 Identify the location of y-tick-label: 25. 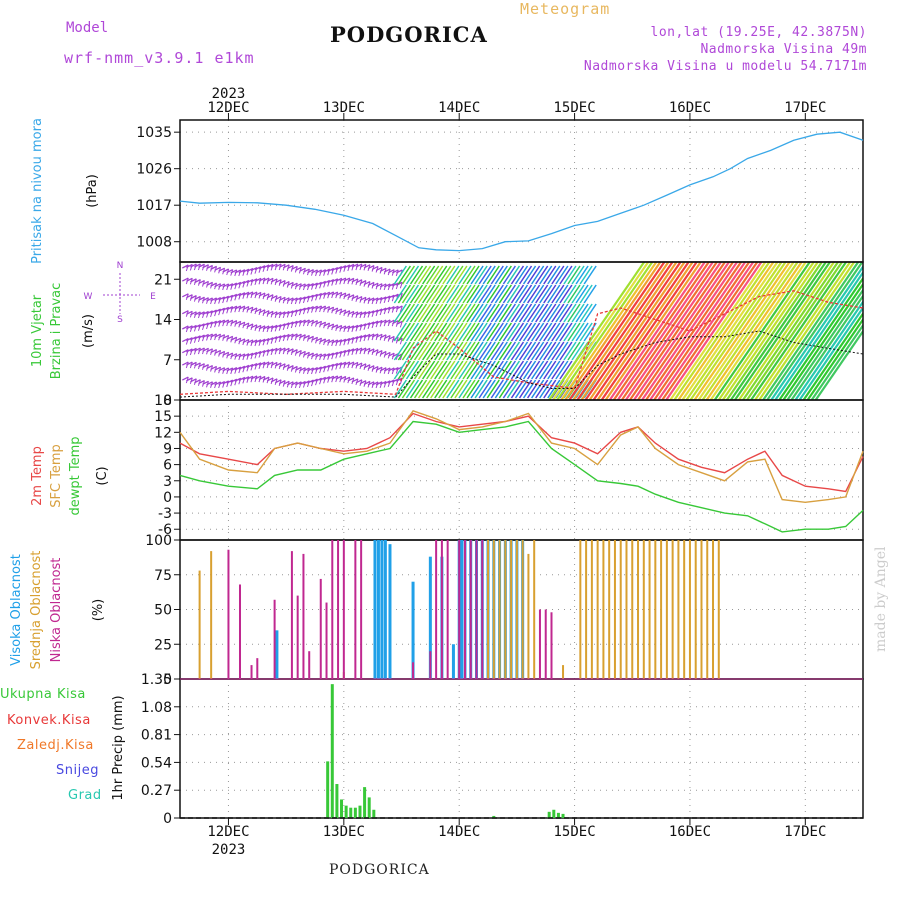
(163, 645).